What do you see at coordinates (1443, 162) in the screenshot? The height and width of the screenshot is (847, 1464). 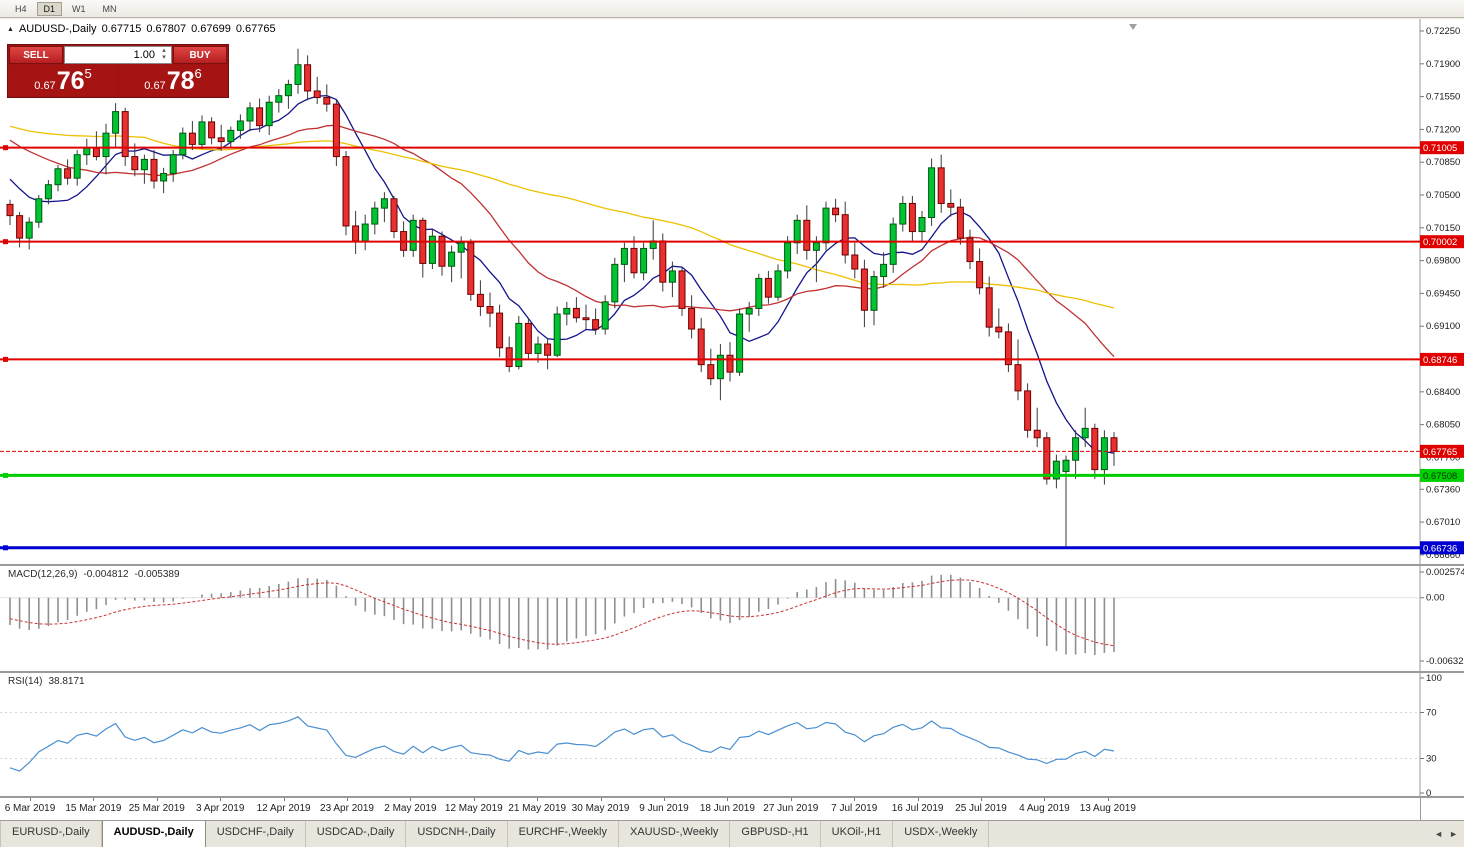 I see `svg-text: 0.70850` at bounding box center [1443, 162].